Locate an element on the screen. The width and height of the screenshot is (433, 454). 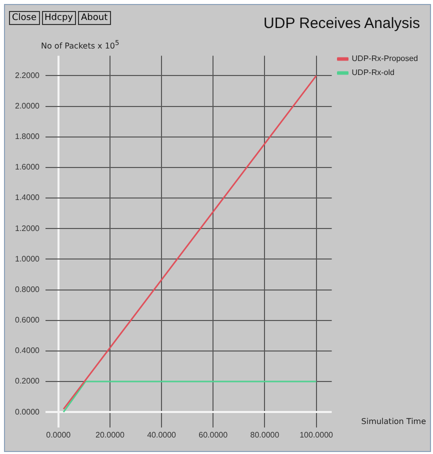
x-tick-label: 0.0000 is located at coordinates (59, 435).